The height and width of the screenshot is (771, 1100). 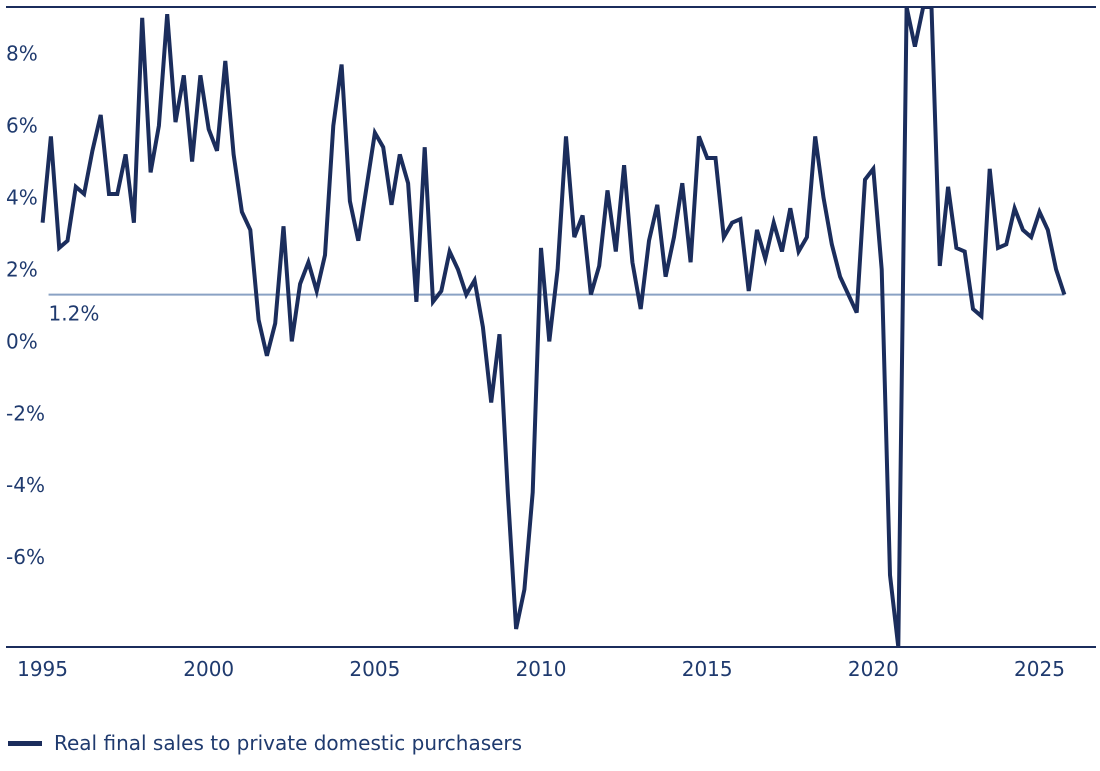 I want to click on y-tick-labels: 8% 6% 4% 2% 0% -2% -4% -6%, so click(x=25, y=305).